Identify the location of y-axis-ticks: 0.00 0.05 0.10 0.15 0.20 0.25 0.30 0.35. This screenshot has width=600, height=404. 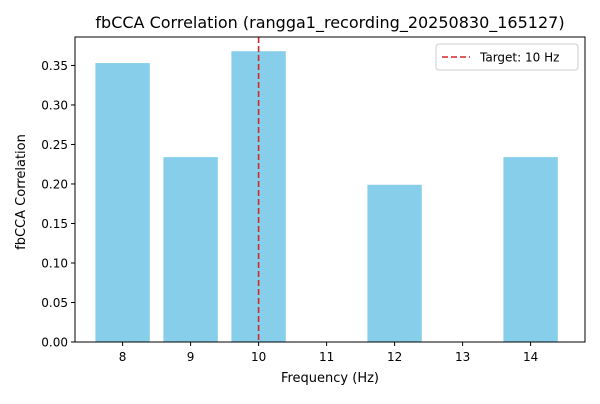
(58, 204).